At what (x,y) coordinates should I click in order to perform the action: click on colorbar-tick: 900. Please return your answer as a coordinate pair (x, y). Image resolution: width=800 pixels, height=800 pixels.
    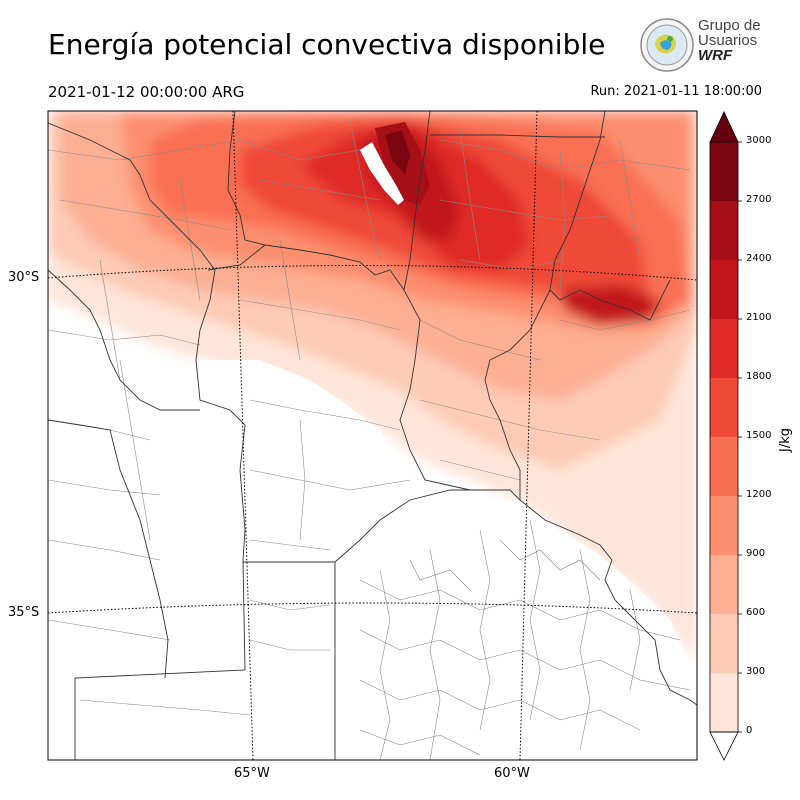
    Looking at the image, I should click on (756, 553).